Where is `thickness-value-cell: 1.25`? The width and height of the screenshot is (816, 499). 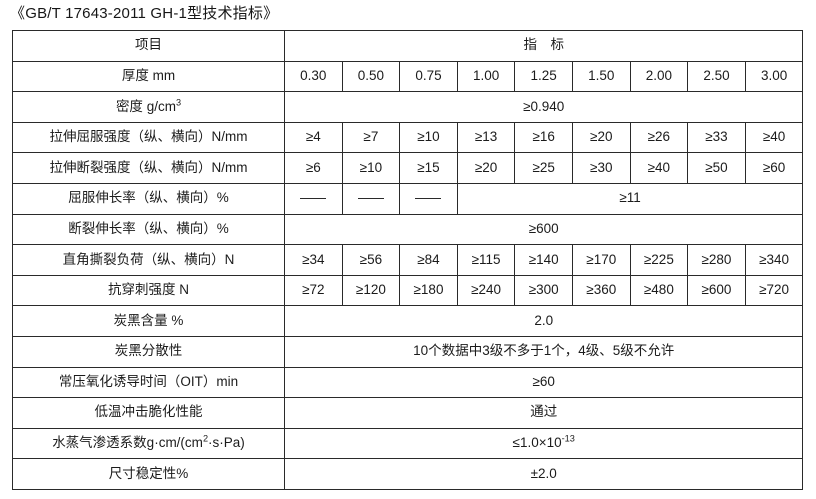
thickness-value-cell: 1.25 is located at coordinates (543, 76).